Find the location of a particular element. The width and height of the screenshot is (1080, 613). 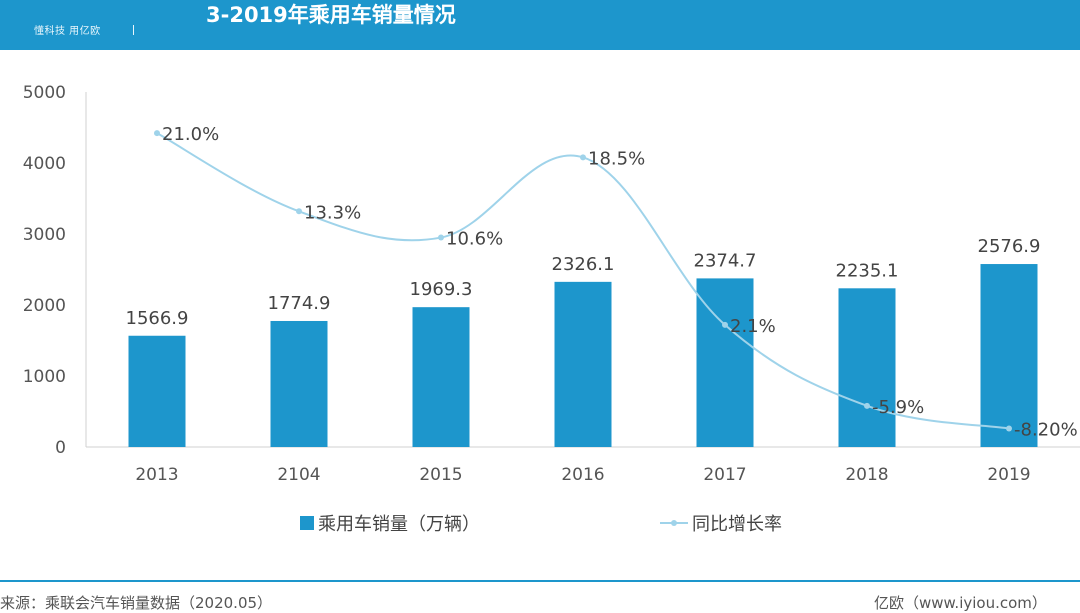

y-tick-label: 0 is located at coordinates (60, 448).